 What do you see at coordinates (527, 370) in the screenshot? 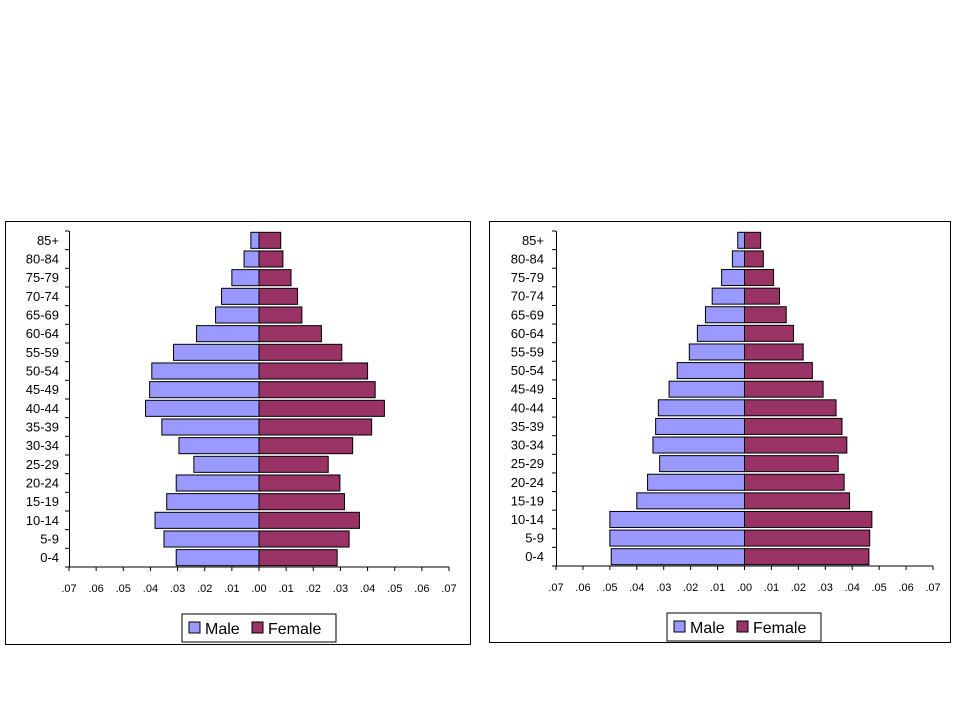
I see `age-group-label: 50-54` at bounding box center [527, 370].